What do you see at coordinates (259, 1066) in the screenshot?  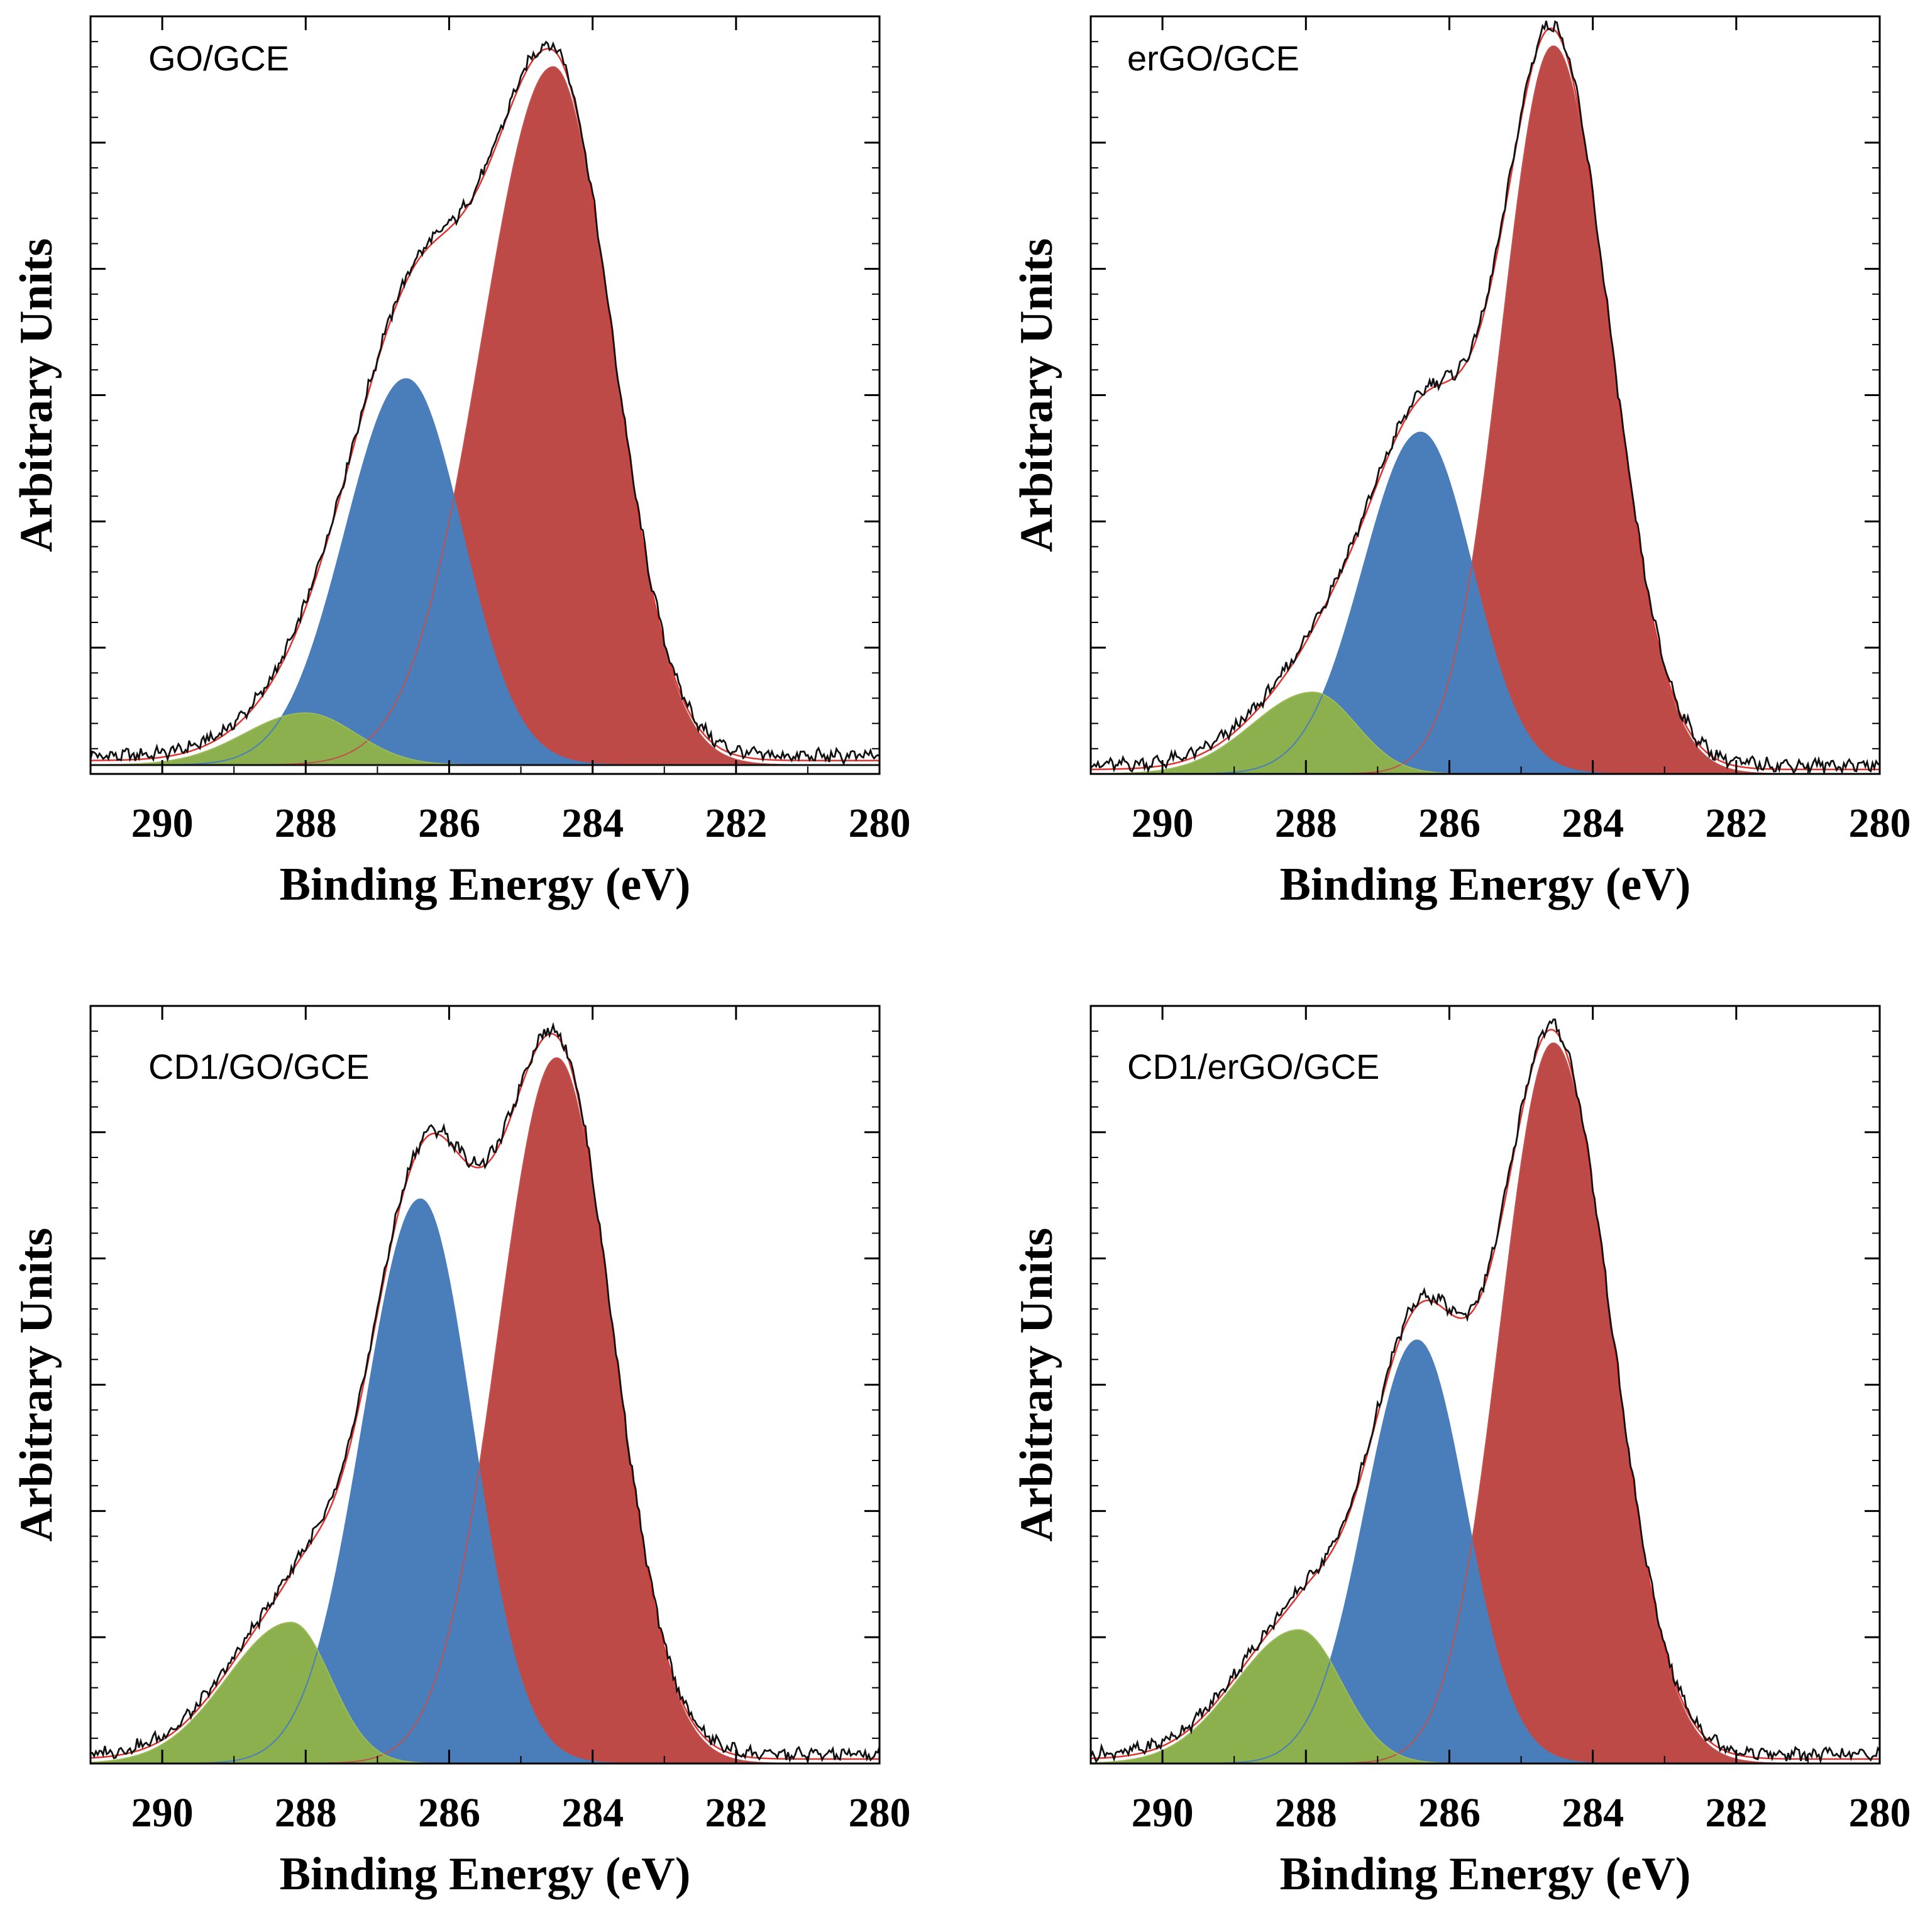 I see `panel-label: CD1/GO/GCE` at bounding box center [259, 1066].